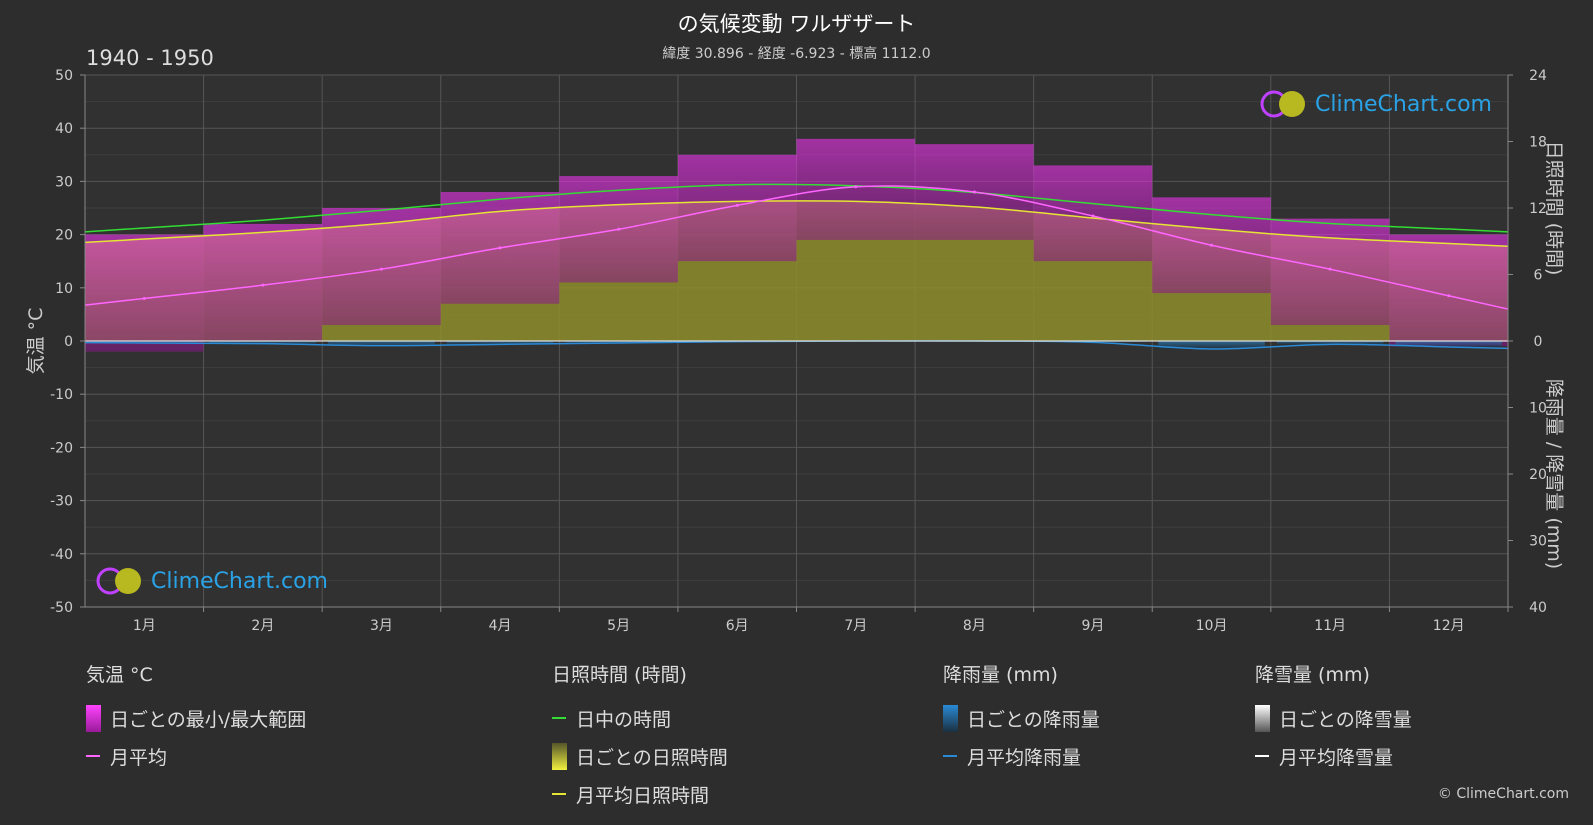 The width and height of the screenshot is (1593, 825). What do you see at coordinates (93, 718) in the screenshot?
I see `temp-range-swatch` at bounding box center [93, 718].